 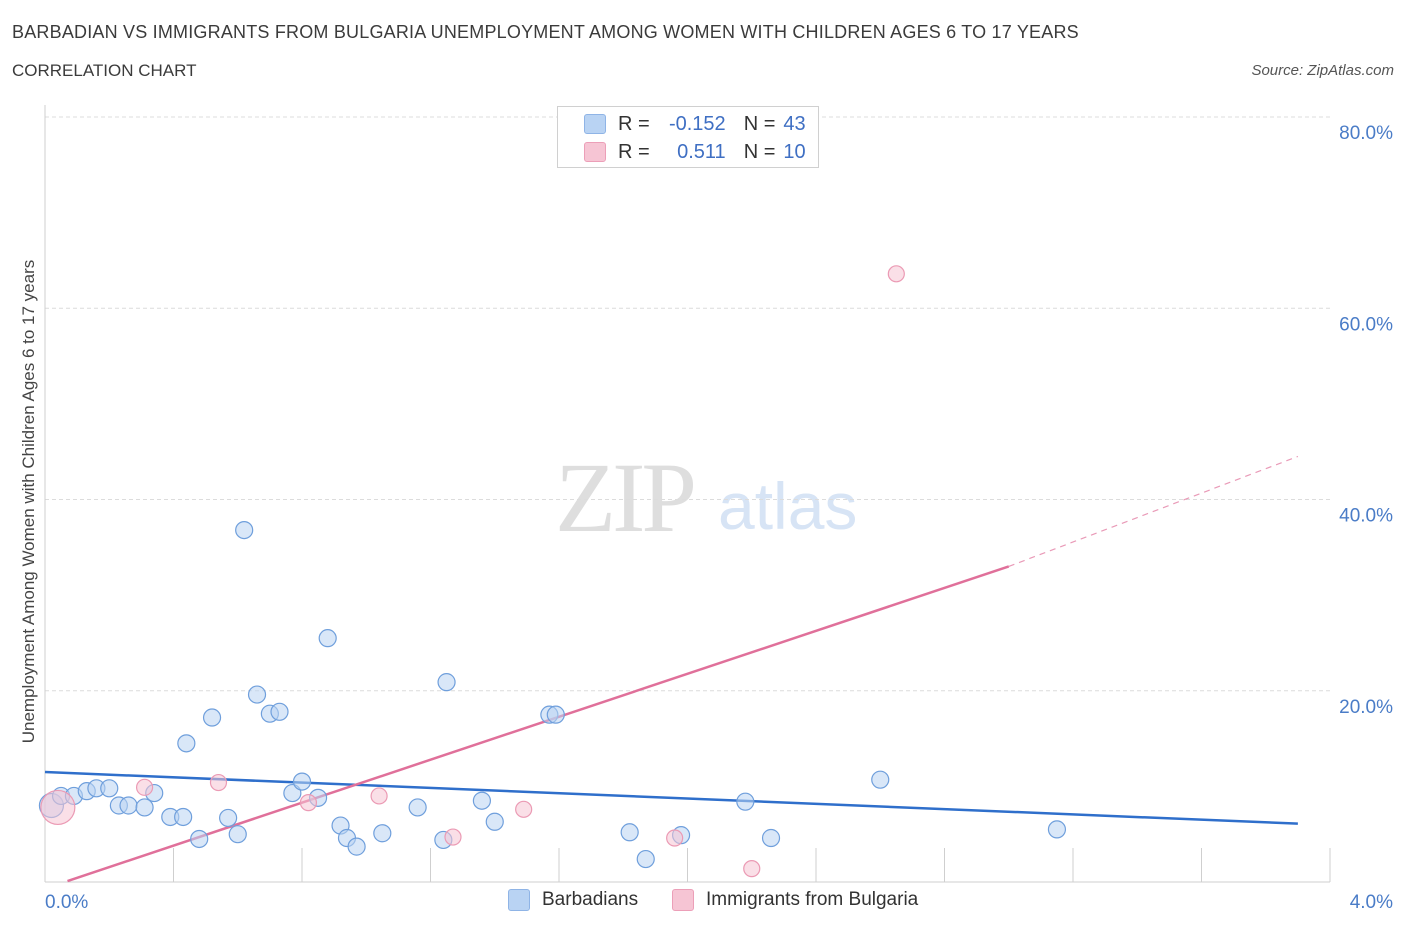 I want to click on legend-item-bulgaria: Immigrants from Bulgaria, so click(x=795, y=900).